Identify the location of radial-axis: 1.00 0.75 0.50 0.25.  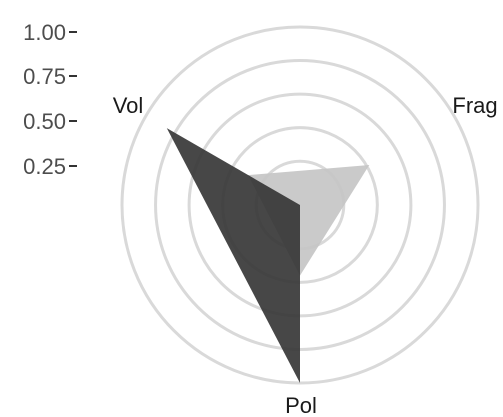
(50, 99).